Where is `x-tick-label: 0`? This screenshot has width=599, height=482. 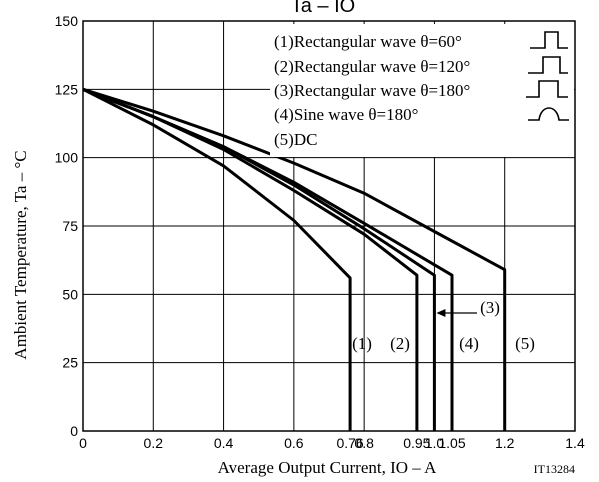 x-tick-label: 0 is located at coordinates (83, 443).